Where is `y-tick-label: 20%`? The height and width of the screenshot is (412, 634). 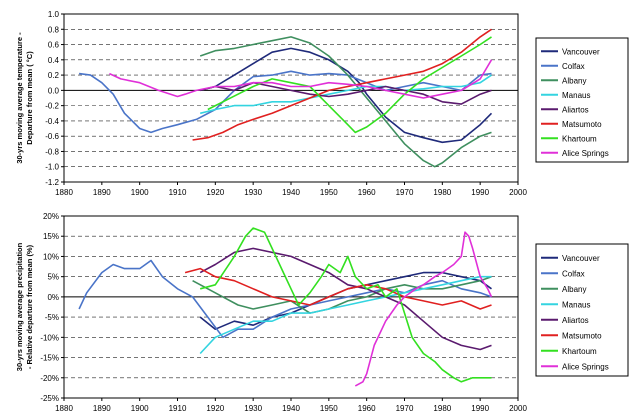 y-tick-label: 20% is located at coordinates (51, 216).